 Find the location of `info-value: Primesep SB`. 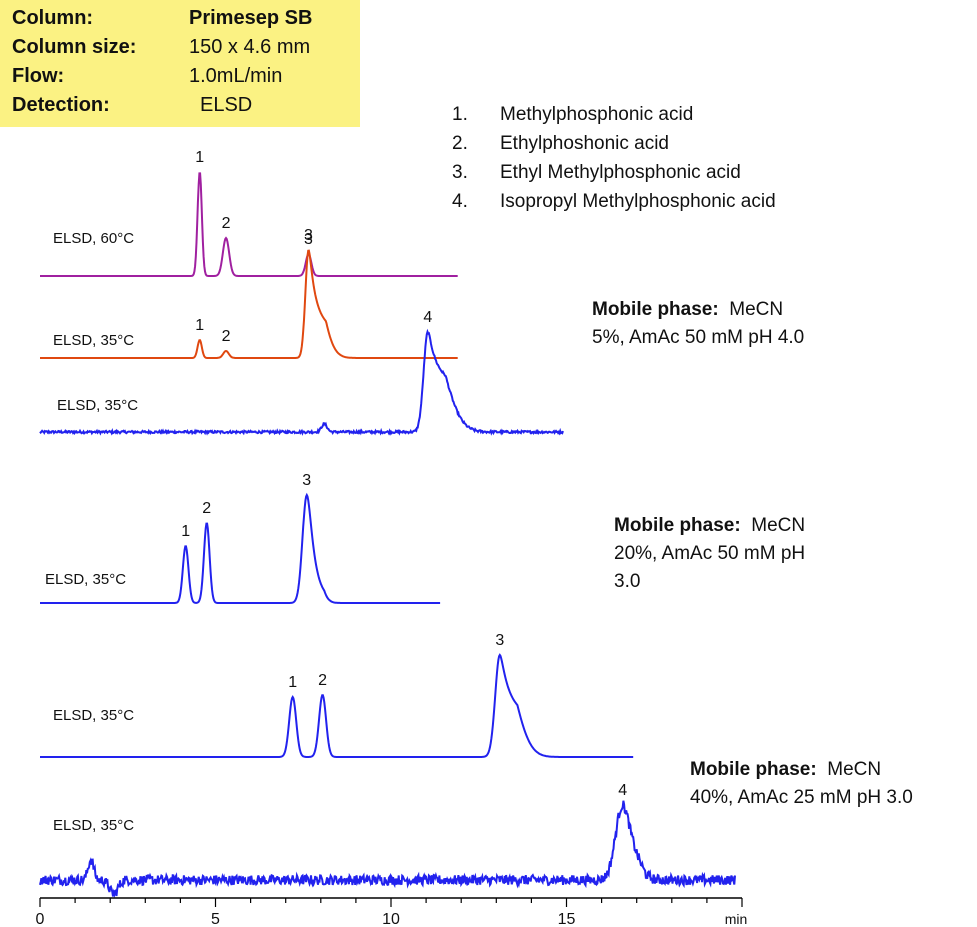

info-value: Primesep SB is located at coordinates (251, 18).